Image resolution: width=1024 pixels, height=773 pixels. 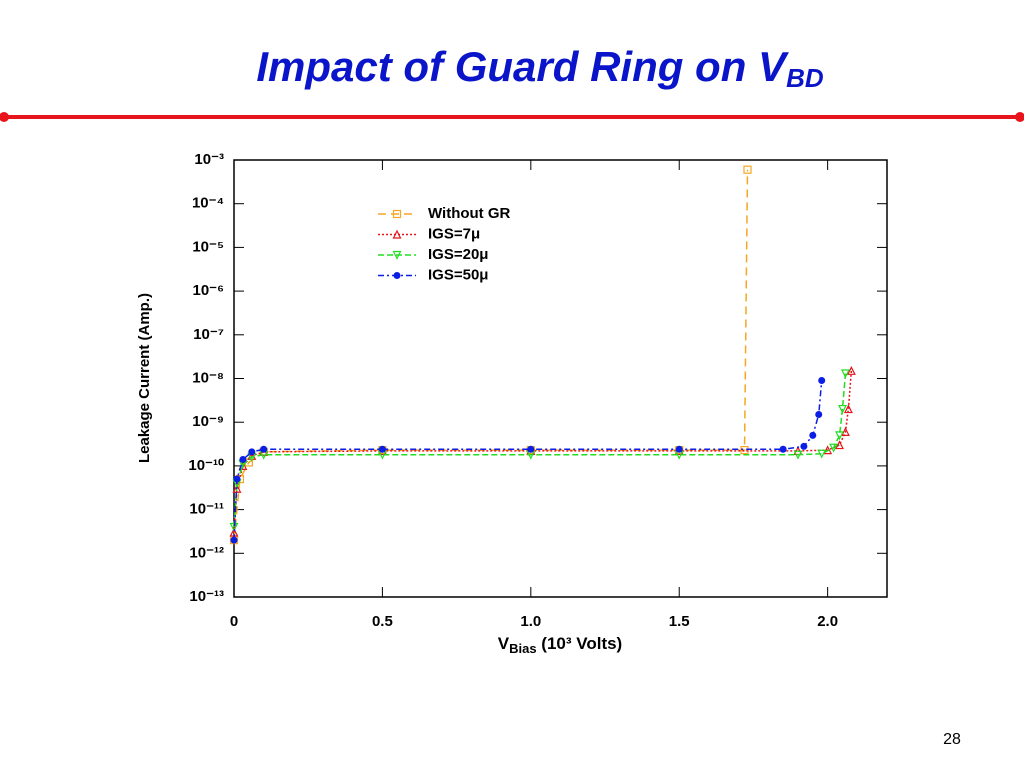 What do you see at coordinates (952, 739) in the screenshot?
I see `page-number: 28` at bounding box center [952, 739].